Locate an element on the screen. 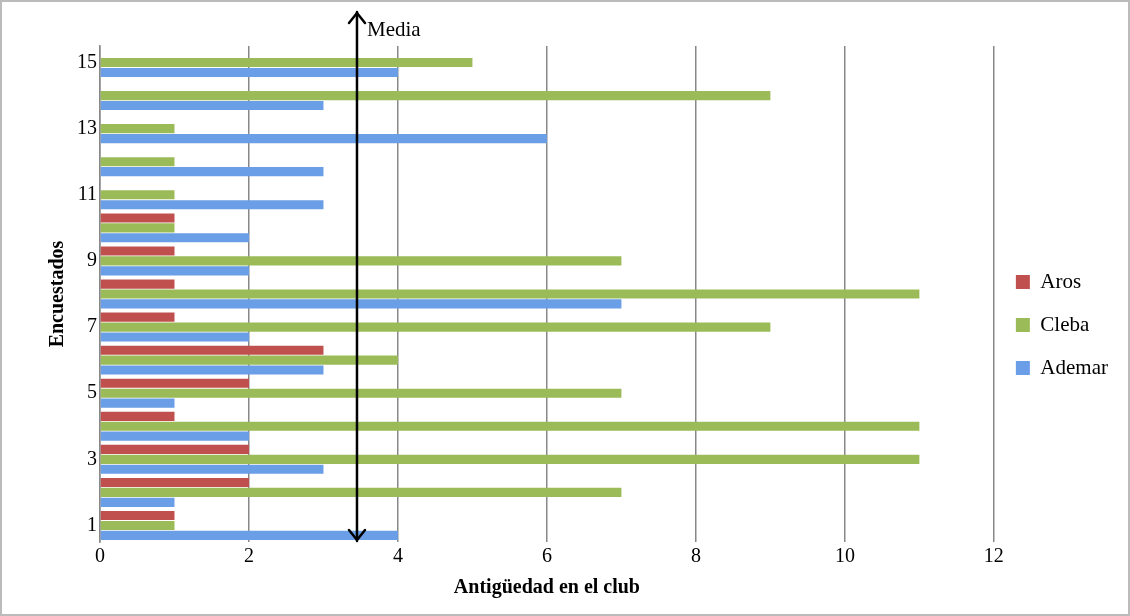 This screenshot has height=616, width=1130. x-tick-label: 2 is located at coordinates (248, 555).